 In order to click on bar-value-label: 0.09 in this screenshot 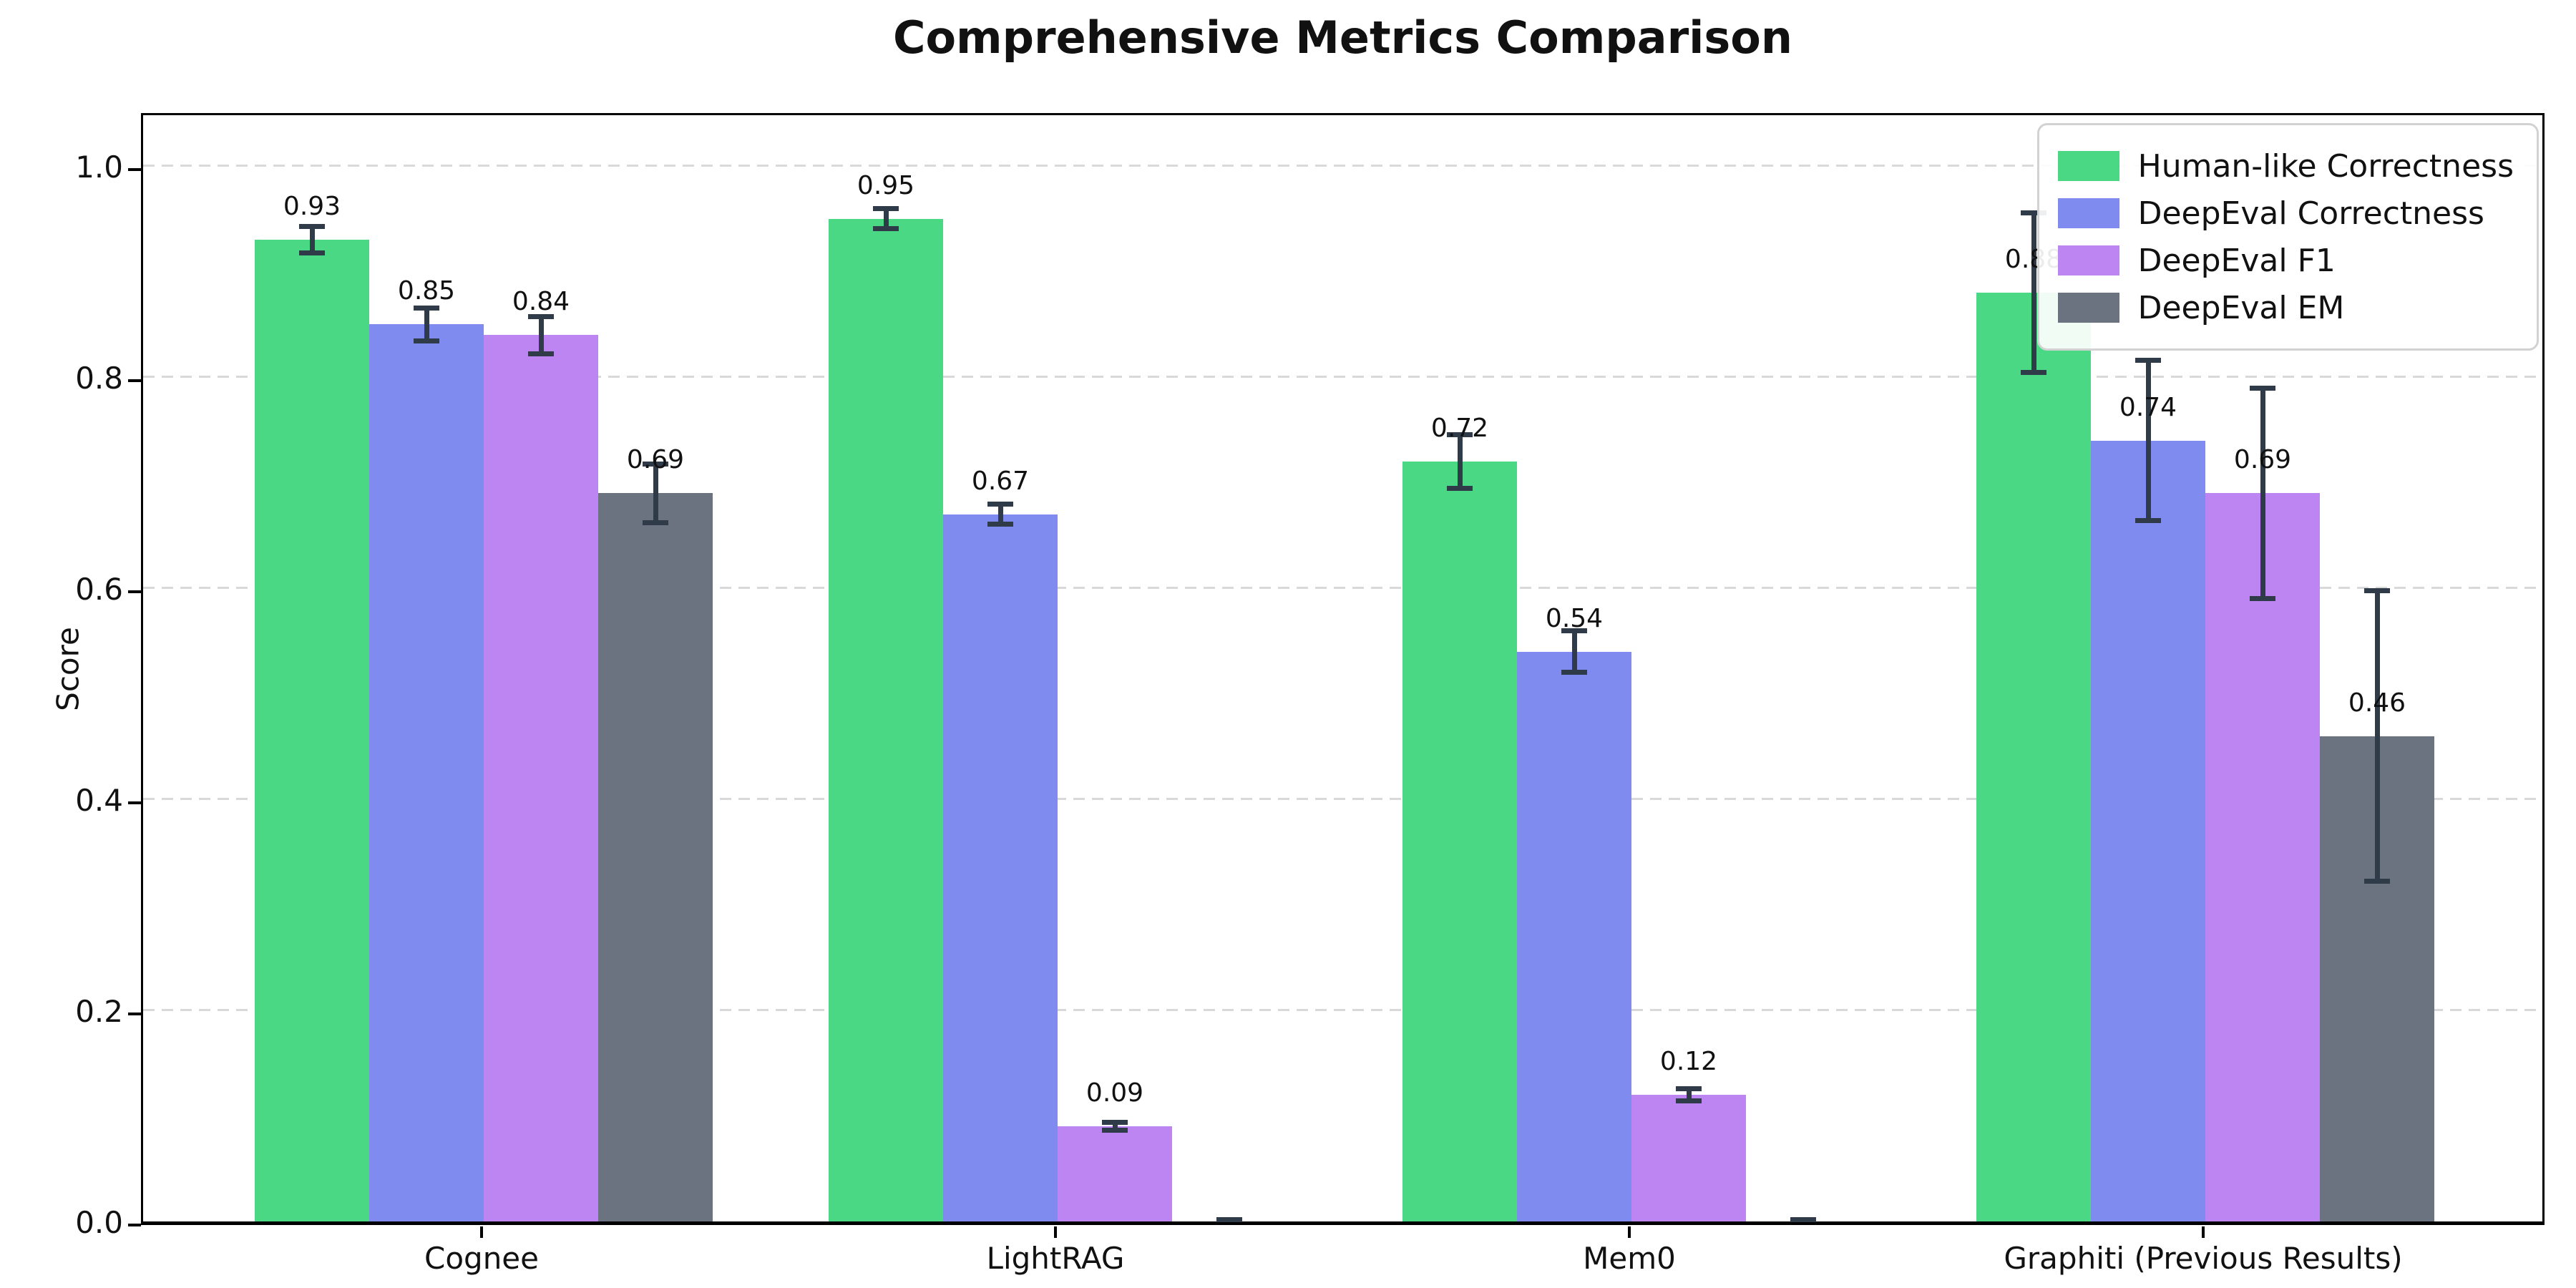, I will do `click(1114, 1093)`.